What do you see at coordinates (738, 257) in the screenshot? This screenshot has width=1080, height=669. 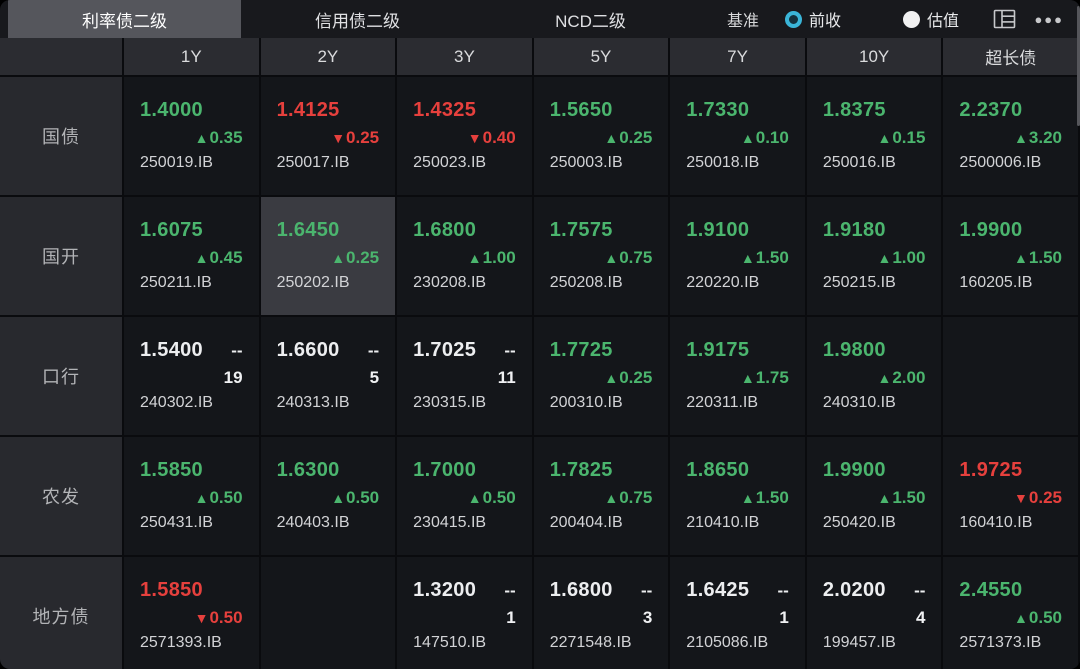 I see `bond-cell: 1.9100 ▲1.50 220220.IB` at bounding box center [738, 257].